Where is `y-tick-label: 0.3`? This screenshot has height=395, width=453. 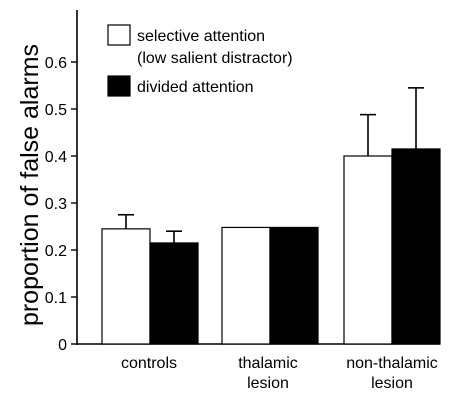 y-tick-label: 0.3 is located at coordinates (56, 204).